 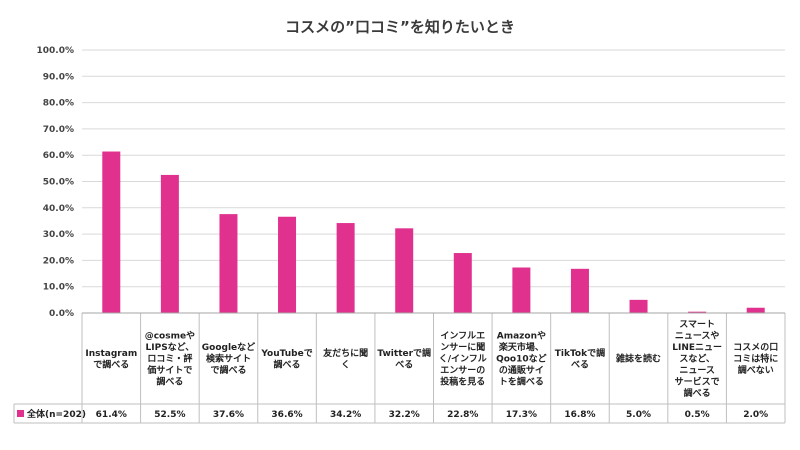 What do you see at coordinates (56, 414) in the screenshot?
I see `legend-label: 全体(n=202)` at bounding box center [56, 414].